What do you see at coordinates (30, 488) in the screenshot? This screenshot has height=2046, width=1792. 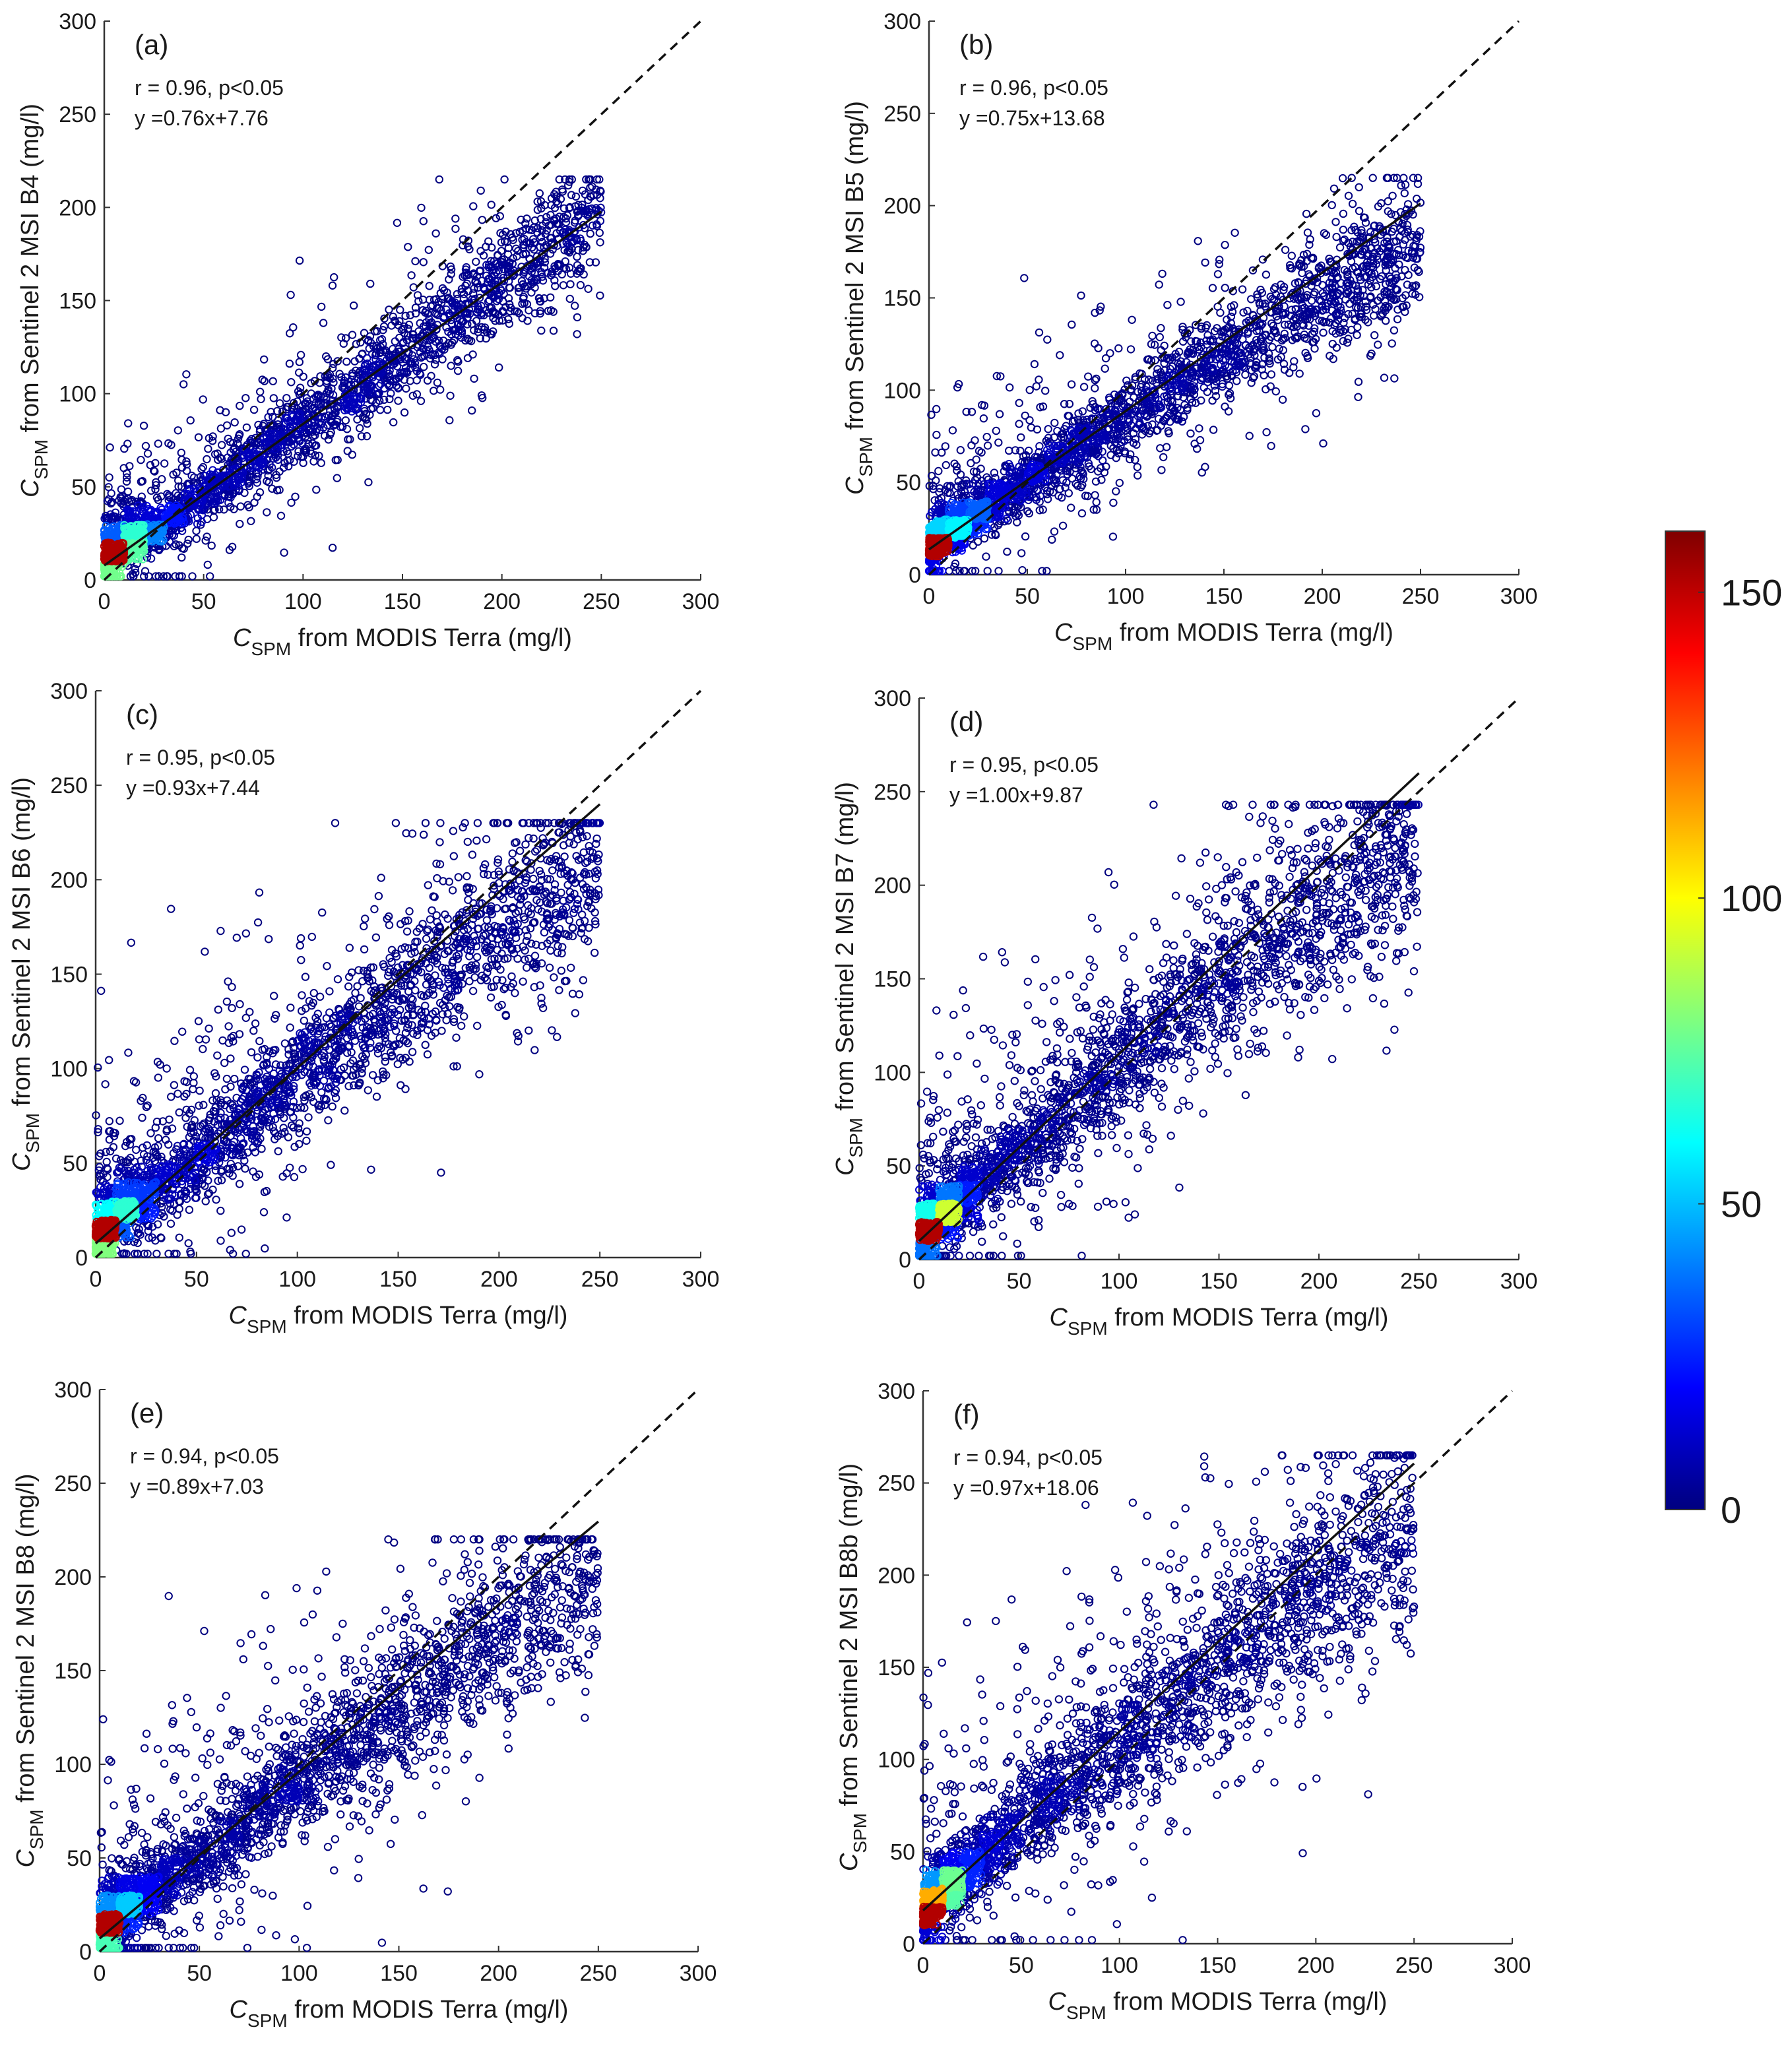 I see `y-label-symbol: C` at bounding box center [30, 488].